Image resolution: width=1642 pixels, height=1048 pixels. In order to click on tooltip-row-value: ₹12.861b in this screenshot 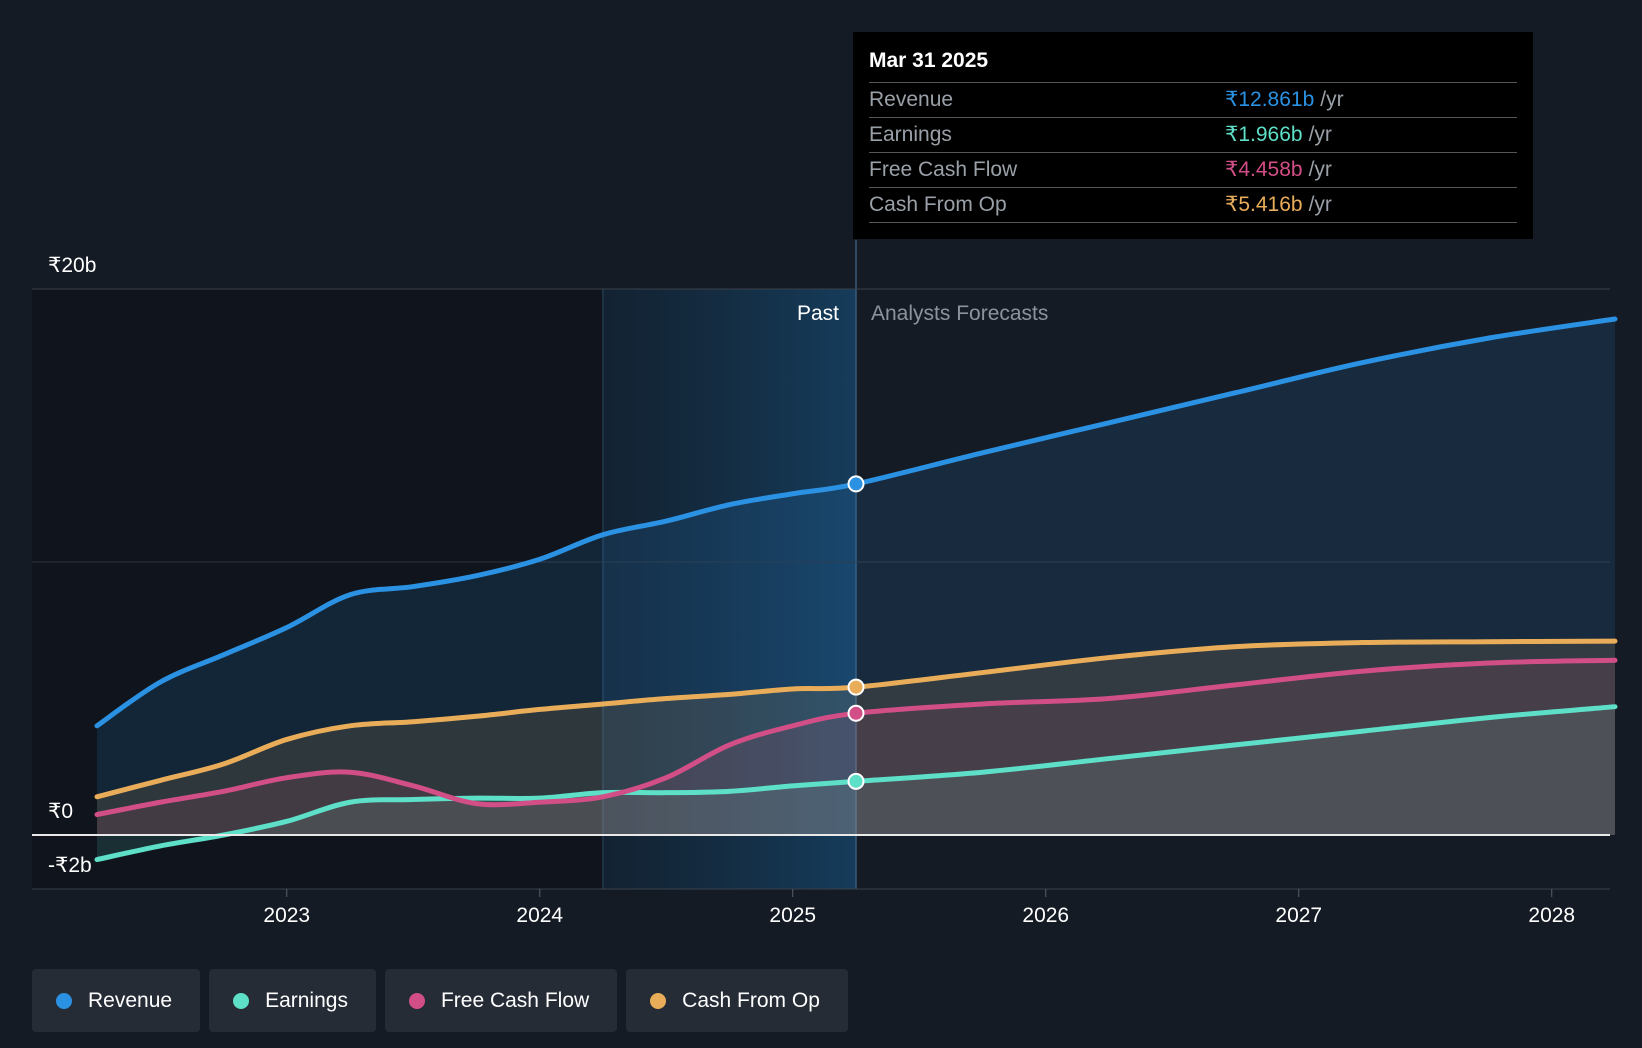, I will do `click(1270, 99)`.